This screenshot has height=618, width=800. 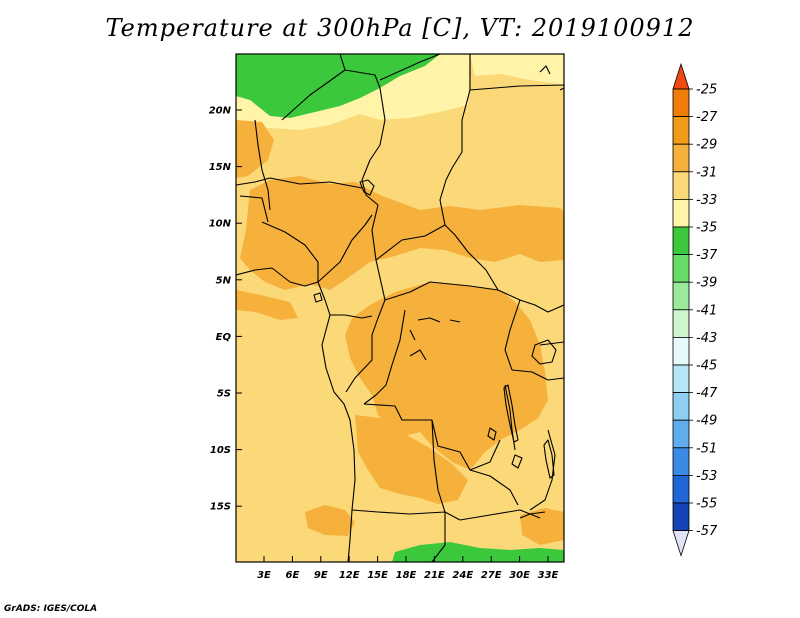 What do you see at coordinates (441, 291) in the screenshot?
I see `border-car-s` at bounding box center [441, 291].